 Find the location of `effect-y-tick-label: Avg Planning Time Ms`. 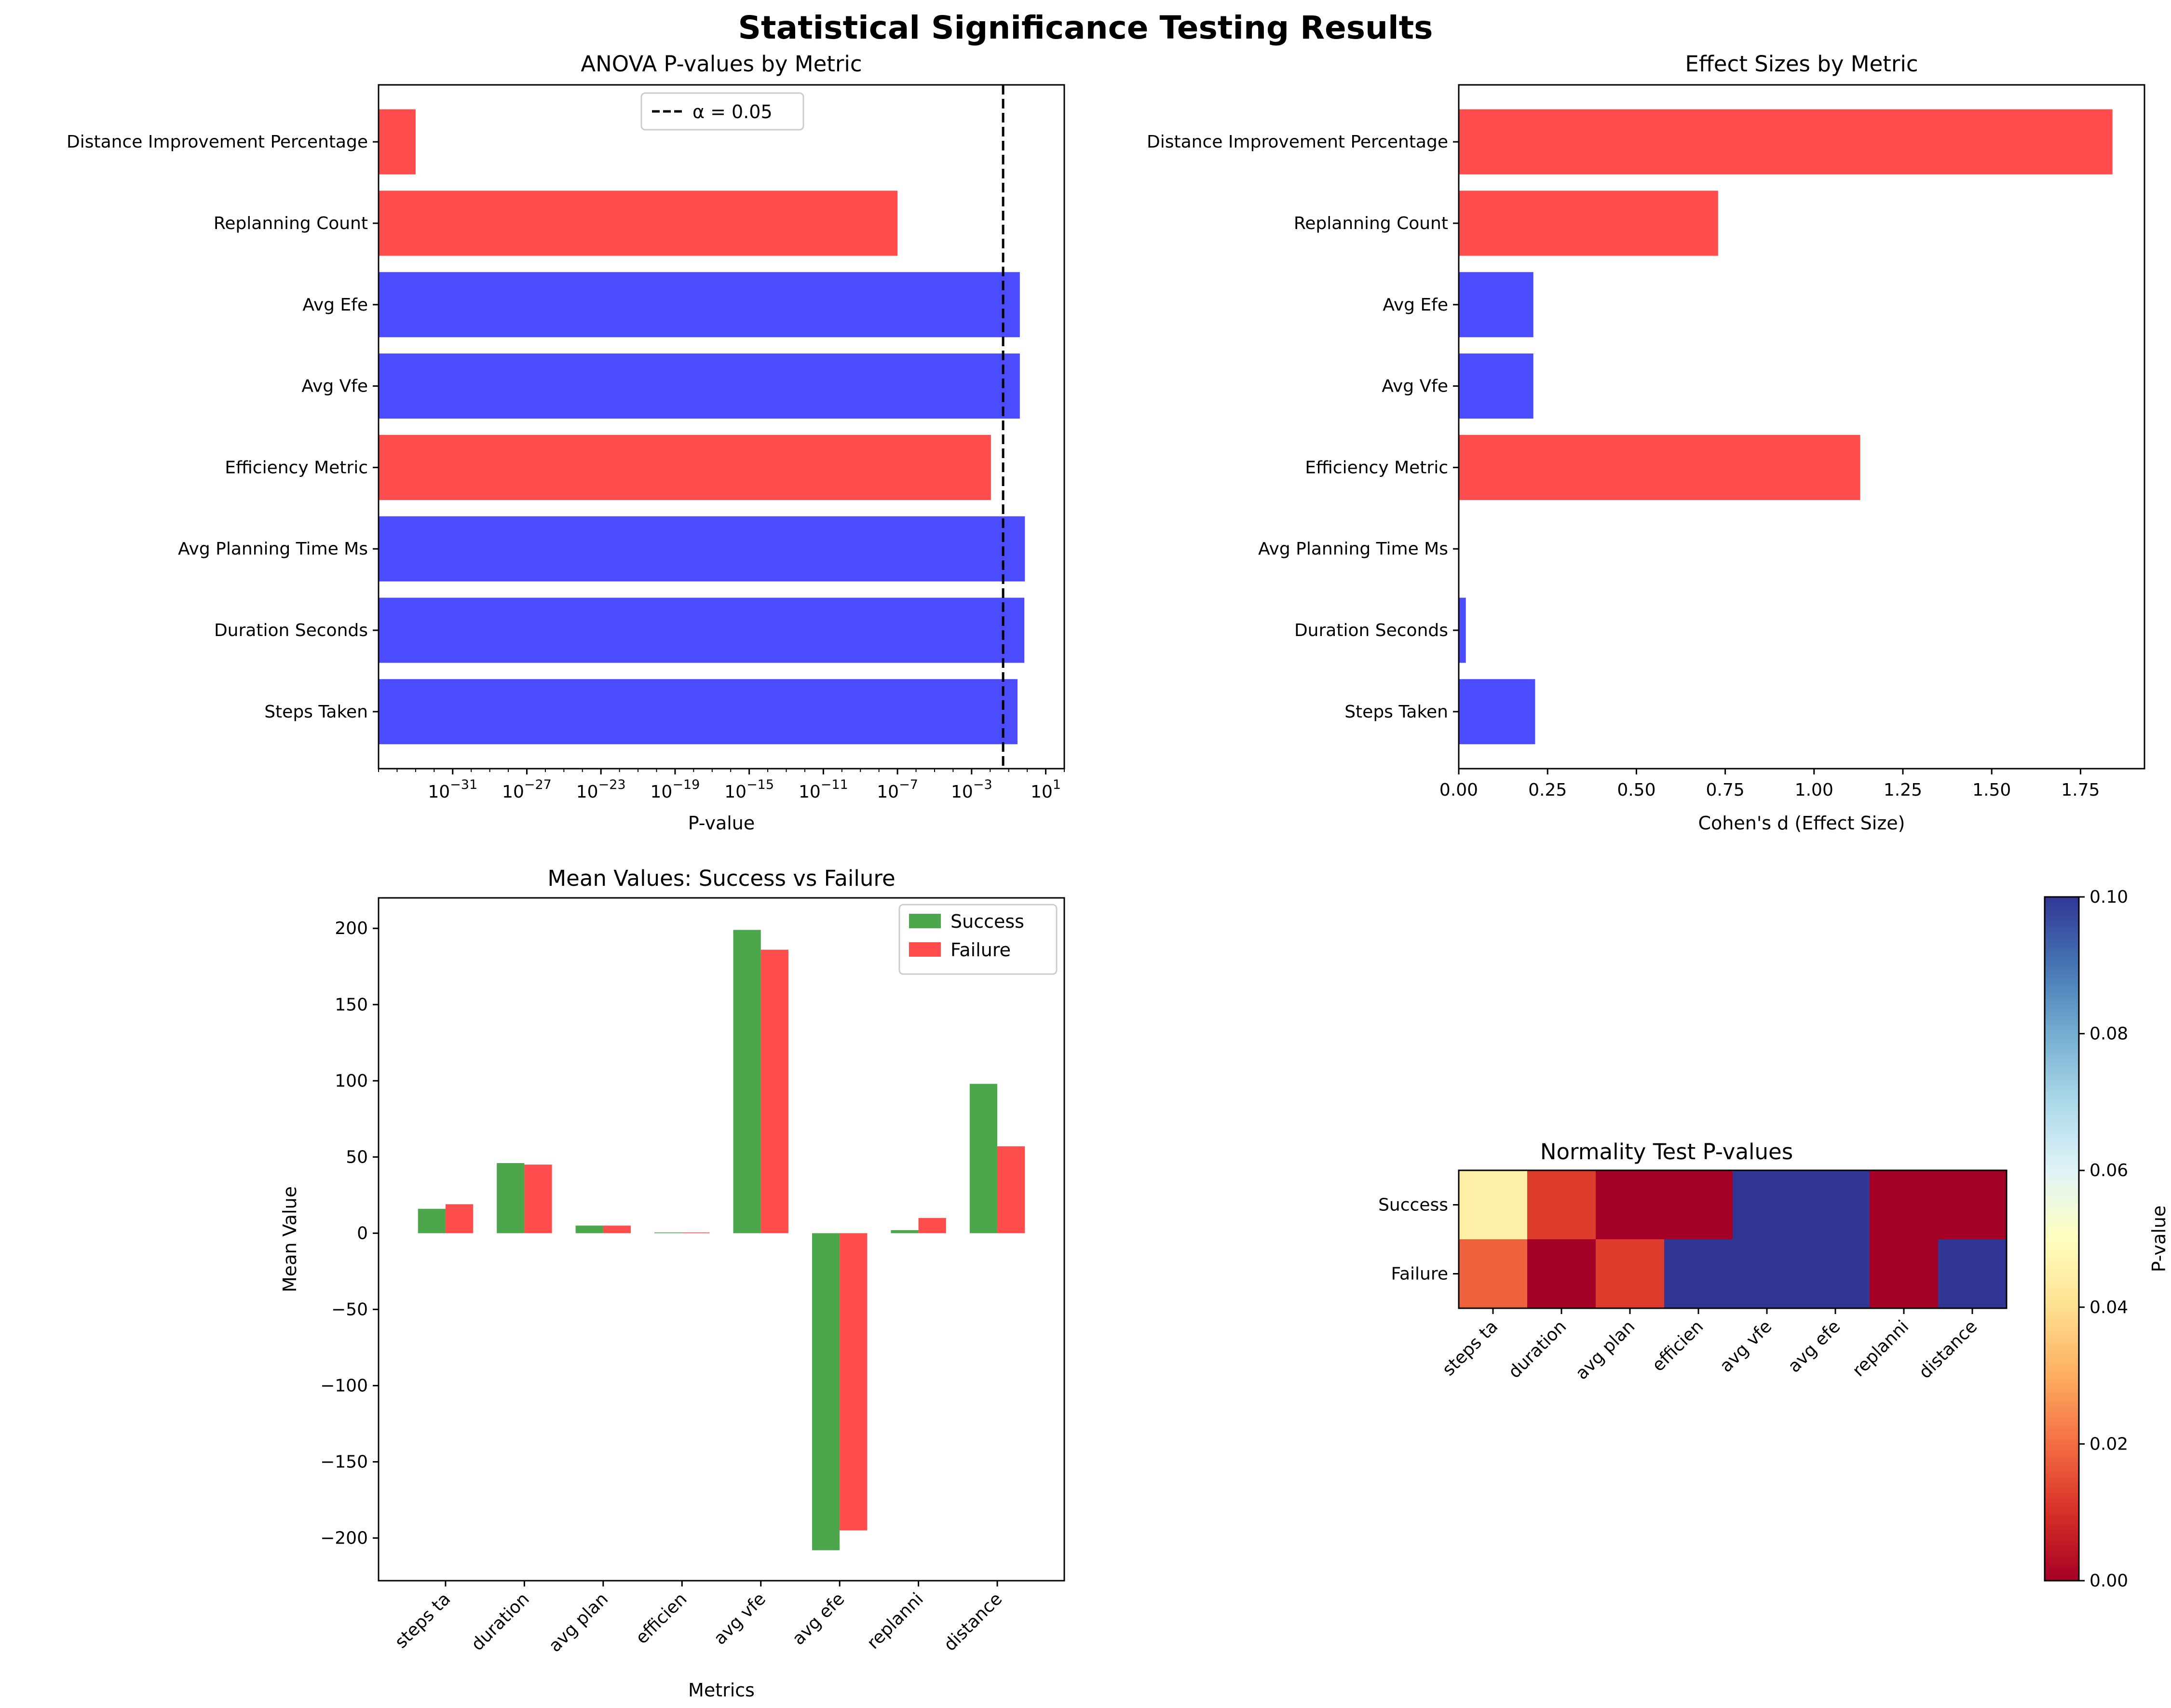

effect-y-tick-label: Avg Planning Time Ms is located at coordinates (1353, 549).